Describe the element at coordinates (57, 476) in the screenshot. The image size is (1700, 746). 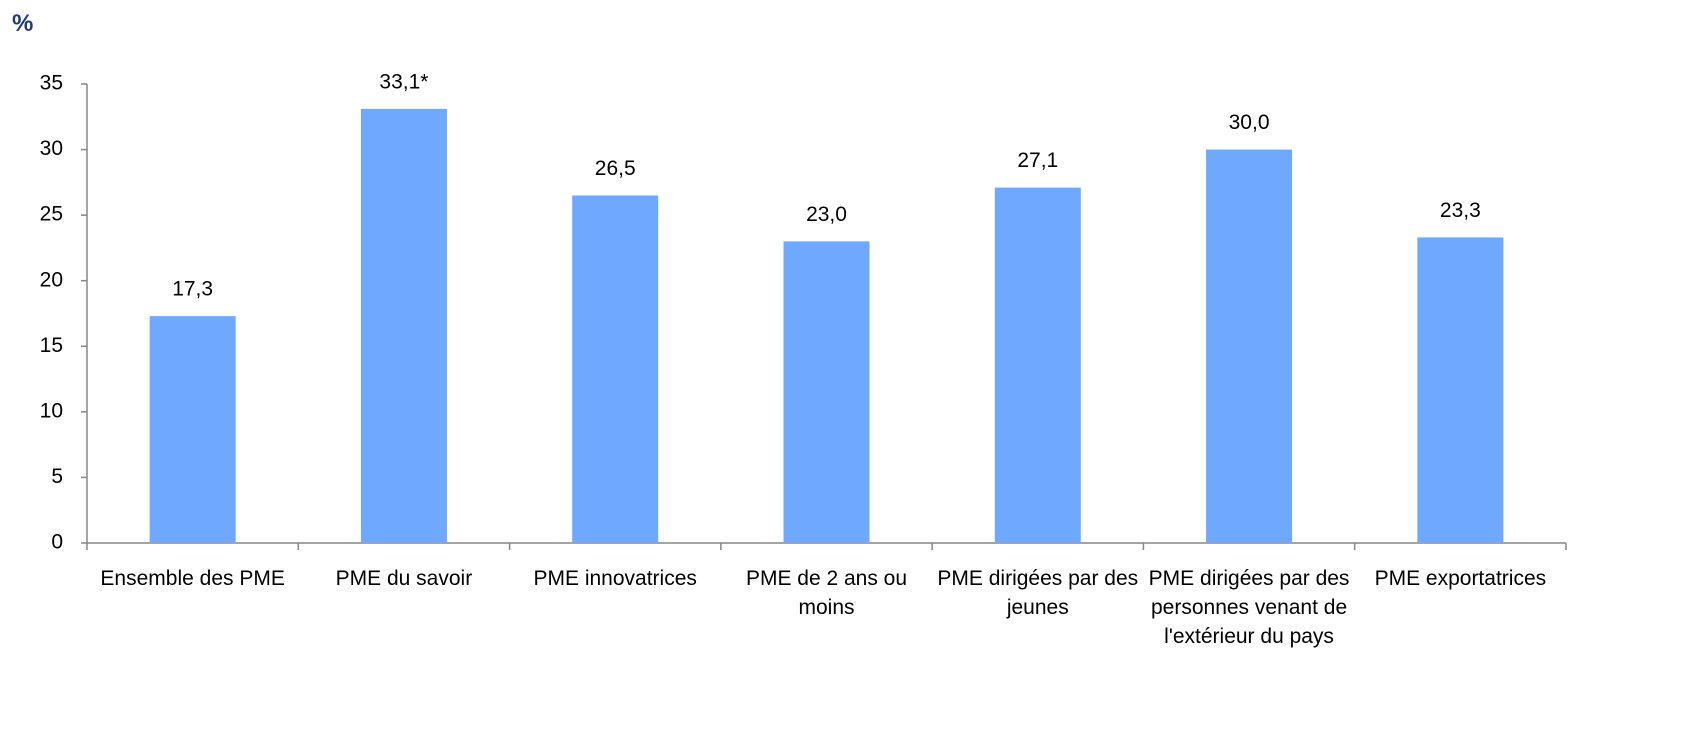
I see `y-tick-label: 5` at that location.